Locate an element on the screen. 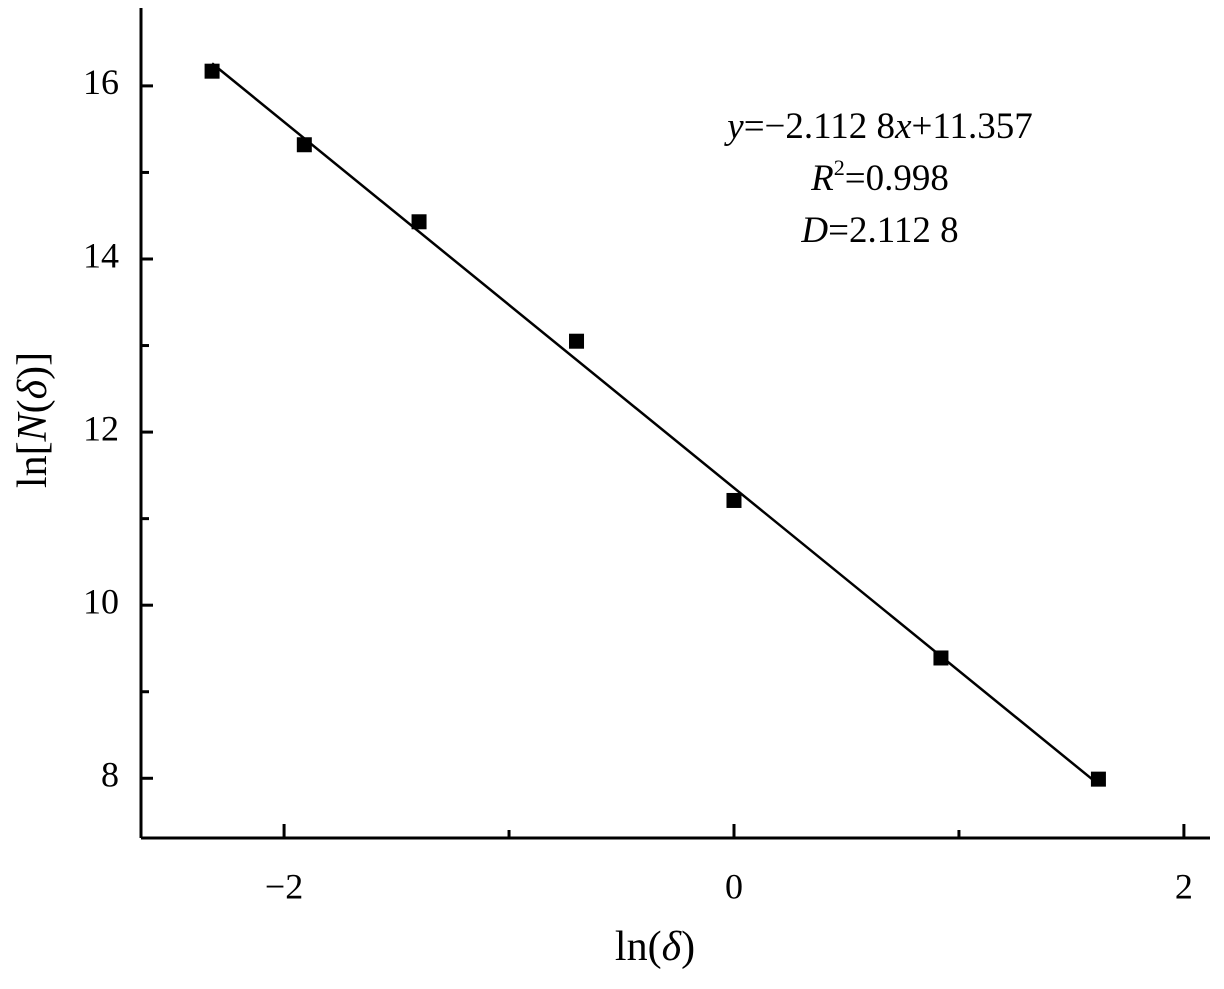 Image resolution: width=1224 pixels, height=989 pixels. y-tick-label: 8 is located at coordinates (110, 775).